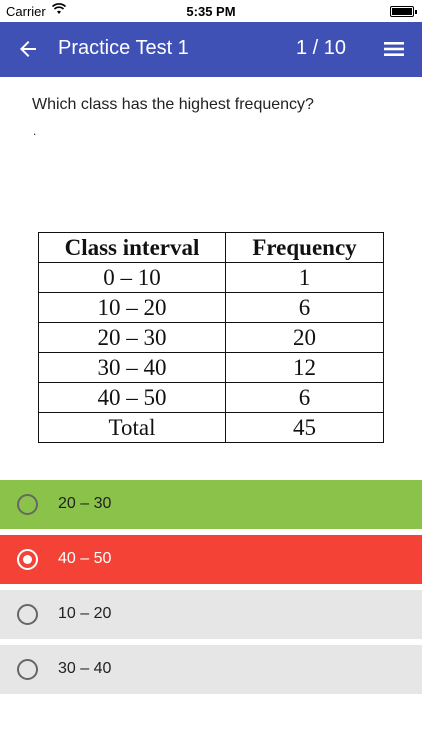  What do you see at coordinates (26, 11) in the screenshot?
I see `carrier-label: Carrier` at bounding box center [26, 11].